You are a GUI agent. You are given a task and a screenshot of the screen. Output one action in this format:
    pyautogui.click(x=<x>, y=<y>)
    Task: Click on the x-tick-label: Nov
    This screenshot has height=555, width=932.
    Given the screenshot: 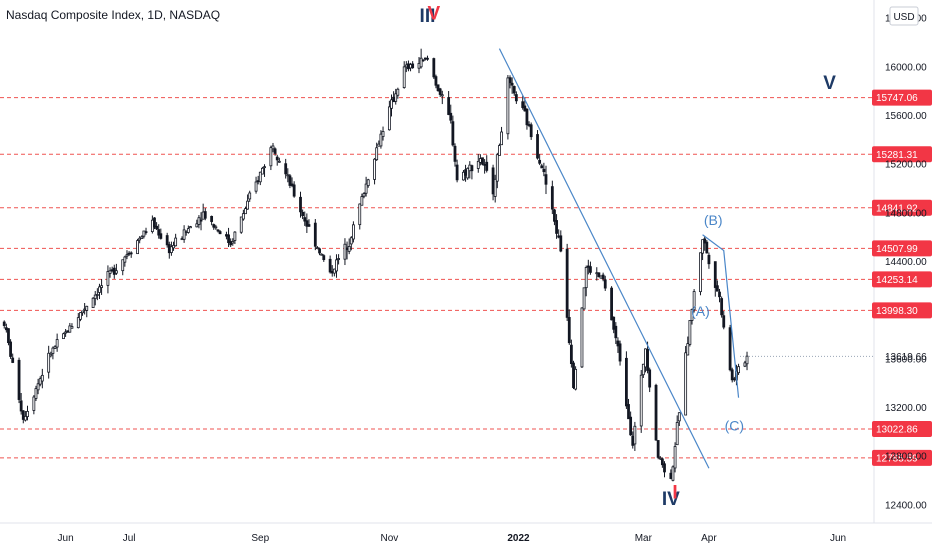 What is the action you would take?
    pyautogui.click(x=389, y=538)
    